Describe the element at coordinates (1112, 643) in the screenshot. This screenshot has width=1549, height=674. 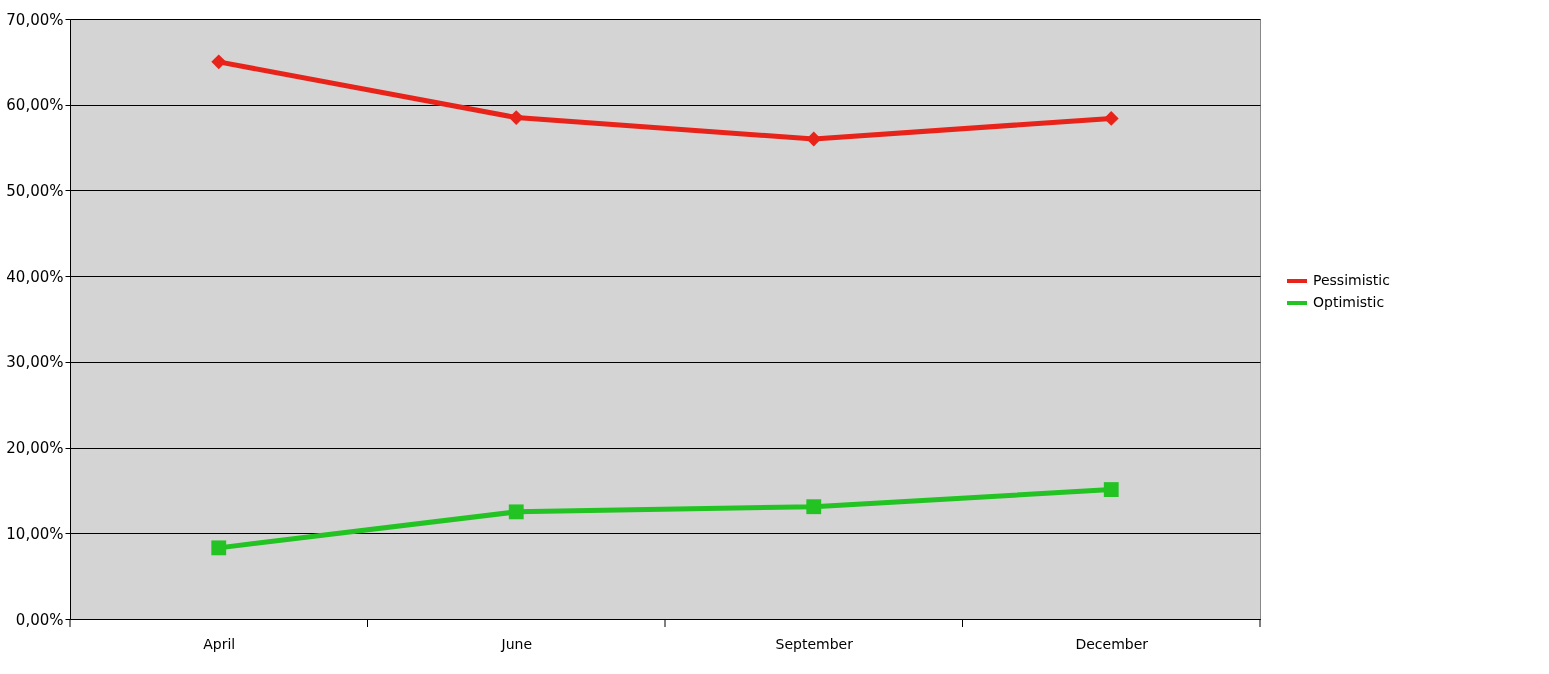
I see `x-tick-label: December` at that location.